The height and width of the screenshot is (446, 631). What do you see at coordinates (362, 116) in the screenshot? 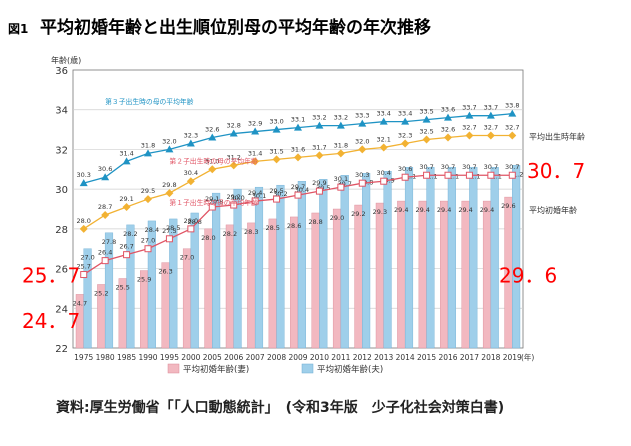
I see `third-birth-value: 33.3` at bounding box center [362, 116].